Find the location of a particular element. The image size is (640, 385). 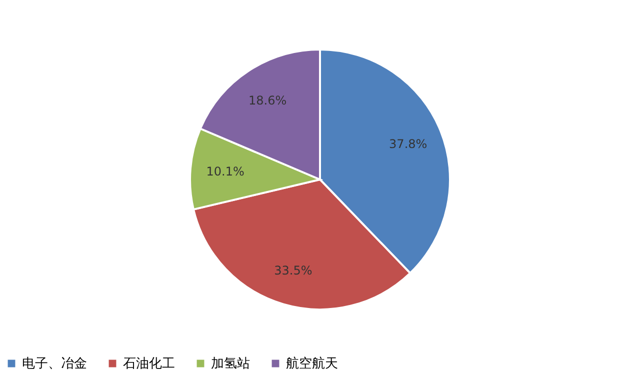

data-label: 18.6% is located at coordinates (267, 100).